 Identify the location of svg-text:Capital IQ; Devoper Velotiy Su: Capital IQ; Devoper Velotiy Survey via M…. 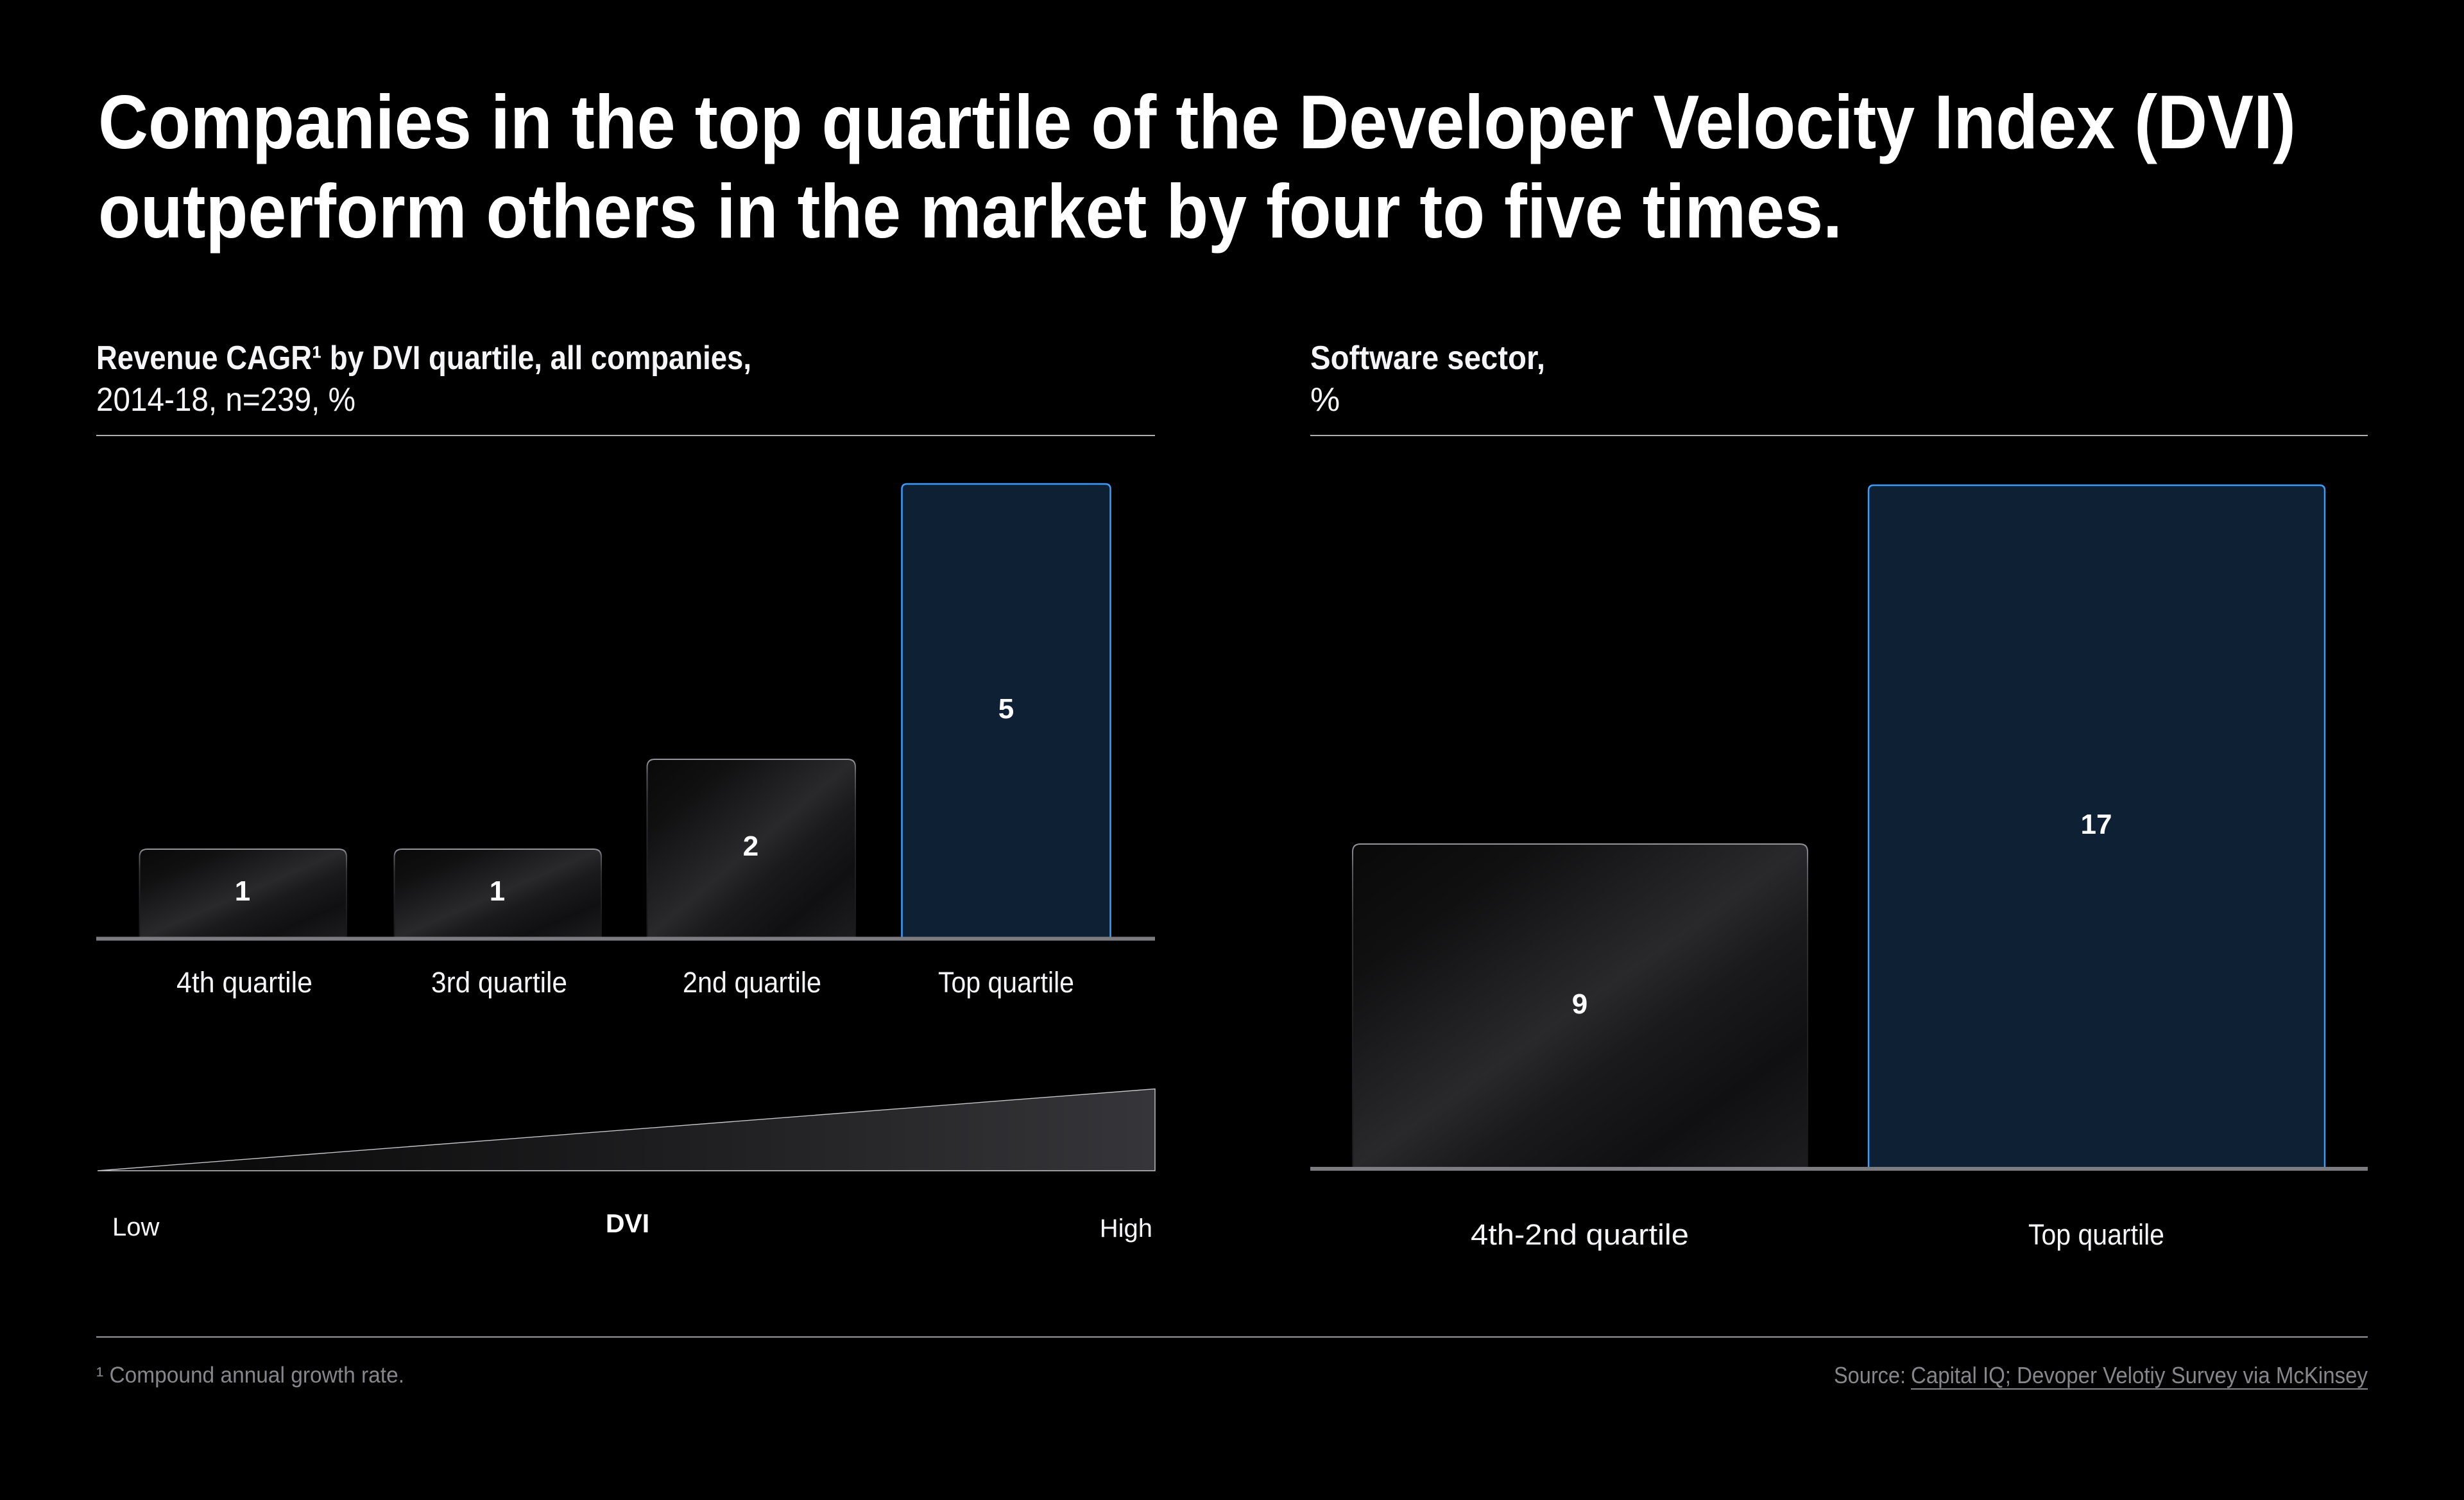
(2139, 1375).